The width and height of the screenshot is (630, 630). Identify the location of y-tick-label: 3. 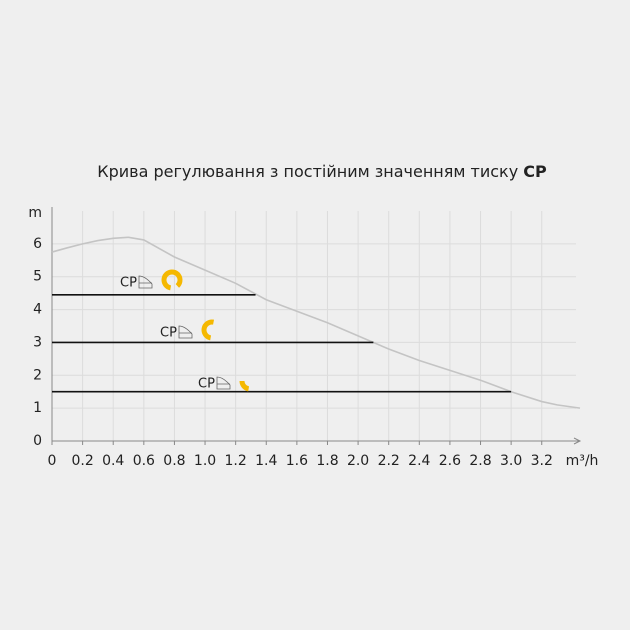
(37, 342).